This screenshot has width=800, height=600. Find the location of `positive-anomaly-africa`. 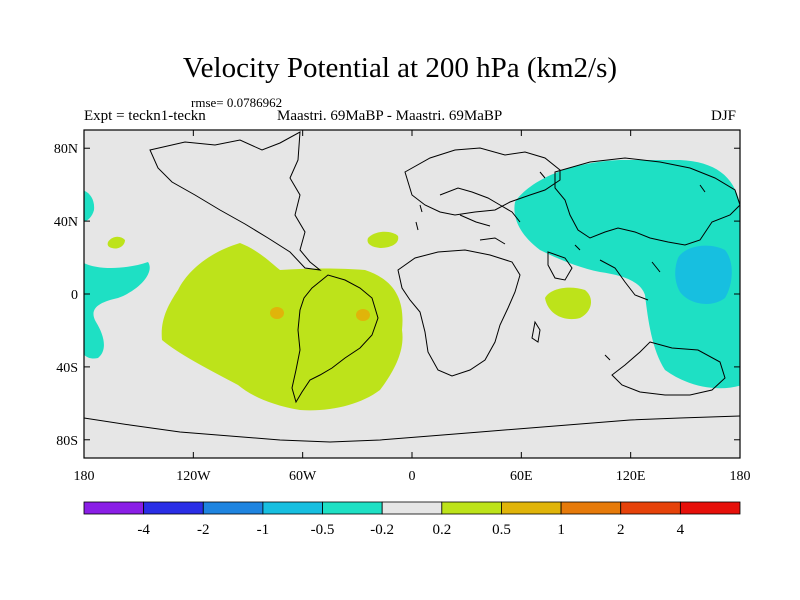

positive-anomaly-africa is located at coordinates (568, 303).